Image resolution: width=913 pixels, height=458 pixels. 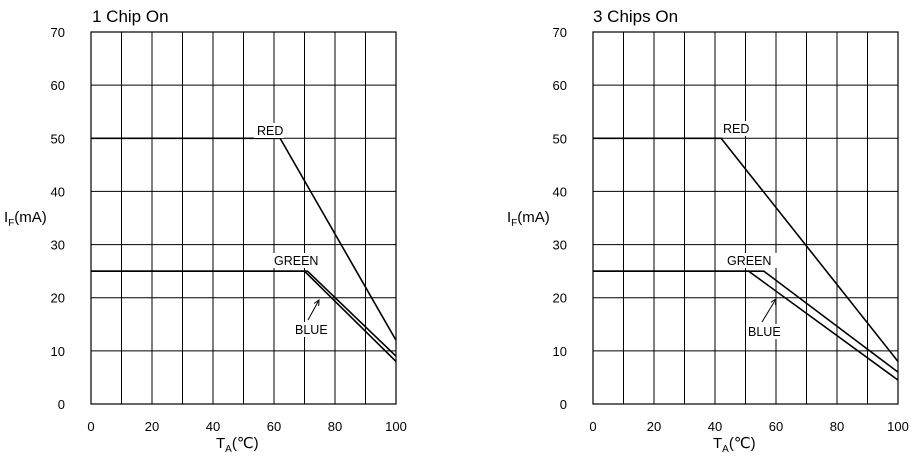 I want to click on chart-title: 3 Chips On, so click(x=635, y=16).